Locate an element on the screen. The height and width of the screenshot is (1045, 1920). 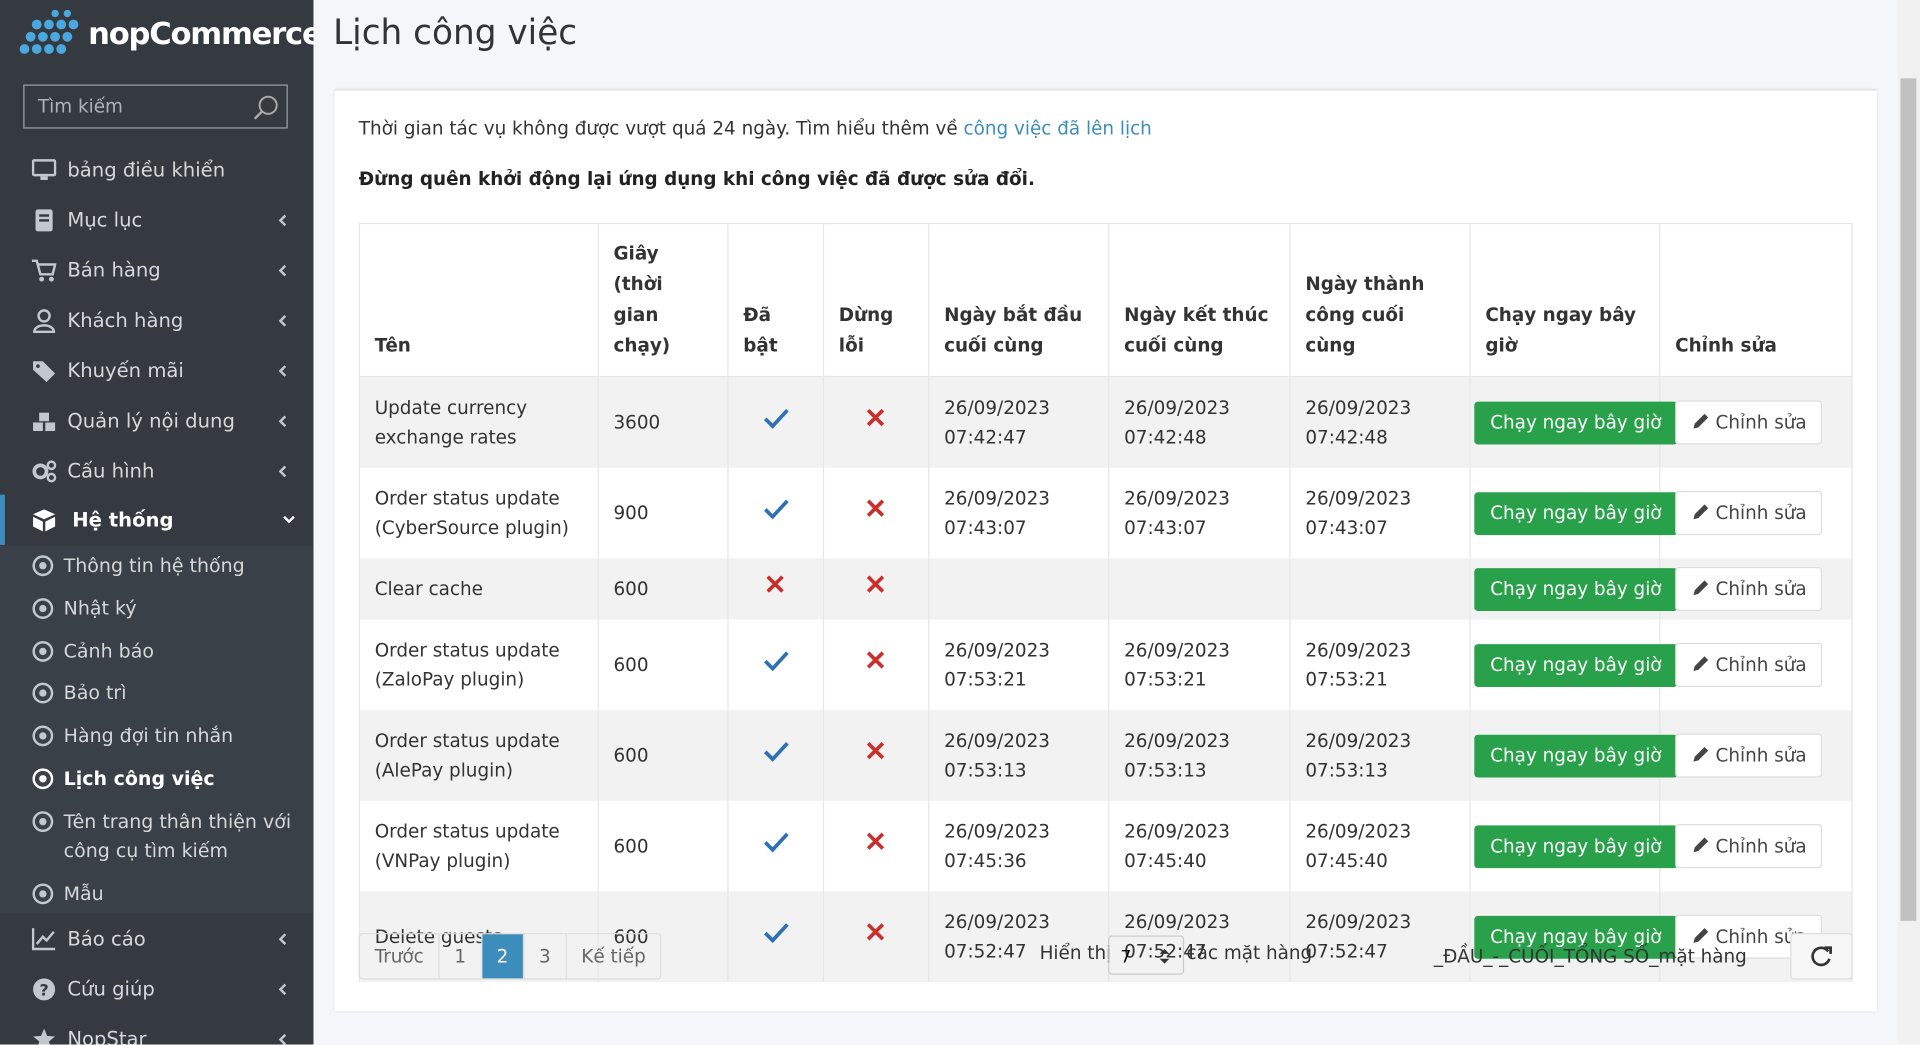
menu-item: Bán hàng is located at coordinates (156, 270).